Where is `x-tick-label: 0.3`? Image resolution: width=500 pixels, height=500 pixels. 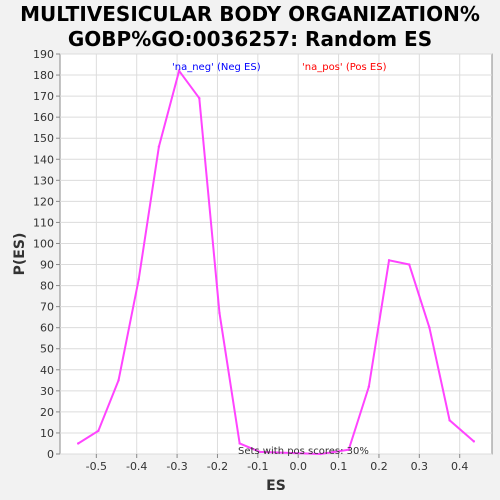
x-tick-label: 0.3 is located at coordinates (420, 466).